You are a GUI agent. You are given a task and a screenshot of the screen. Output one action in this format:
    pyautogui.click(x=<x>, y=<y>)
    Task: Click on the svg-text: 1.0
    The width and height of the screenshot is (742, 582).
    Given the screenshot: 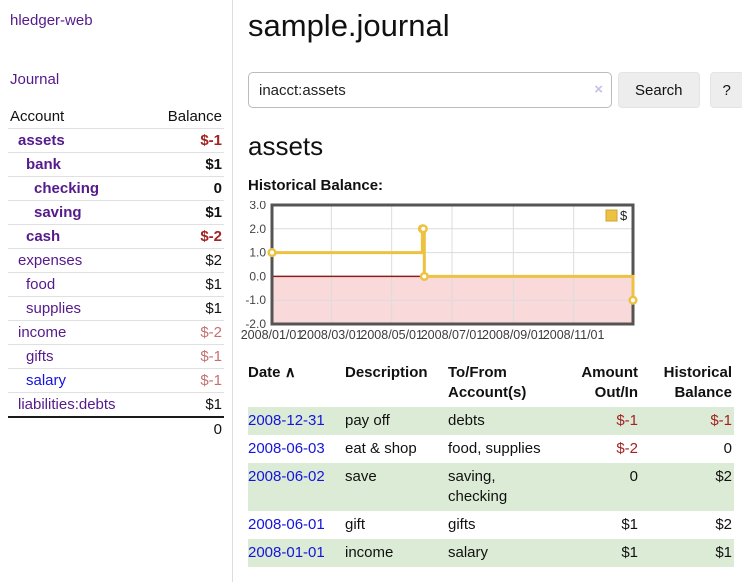 What is the action you would take?
    pyautogui.click(x=257, y=253)
    